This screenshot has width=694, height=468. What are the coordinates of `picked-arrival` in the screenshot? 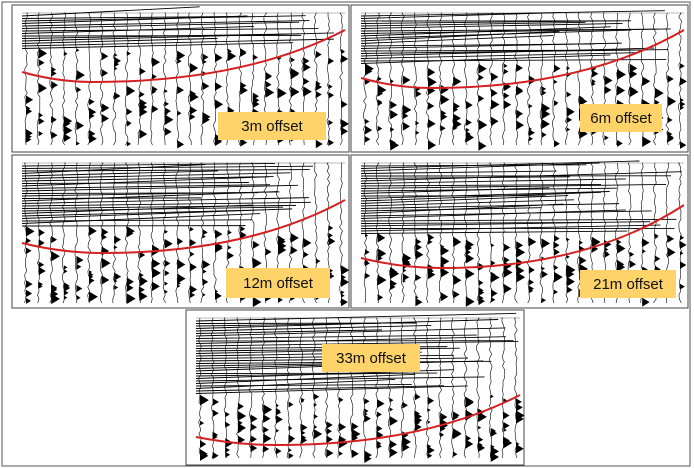 It's located at (183, 227).